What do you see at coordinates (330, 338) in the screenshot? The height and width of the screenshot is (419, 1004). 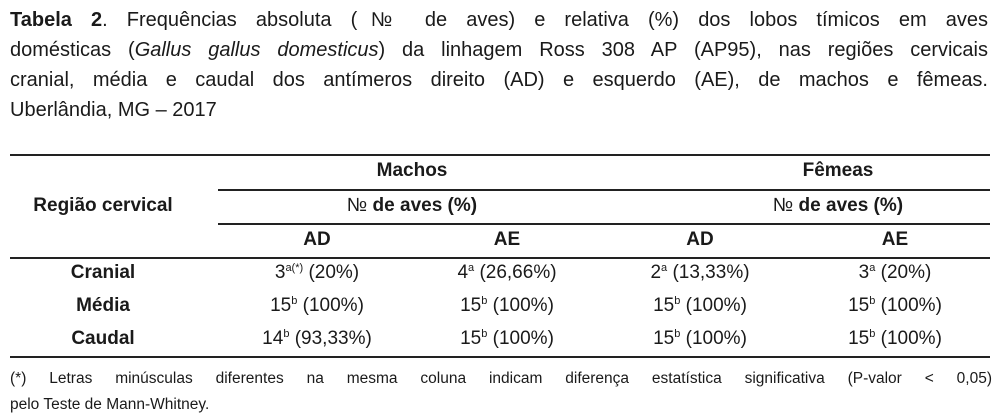 I see `cell-percent: (93,33%)` at bounding box center [330, 338].